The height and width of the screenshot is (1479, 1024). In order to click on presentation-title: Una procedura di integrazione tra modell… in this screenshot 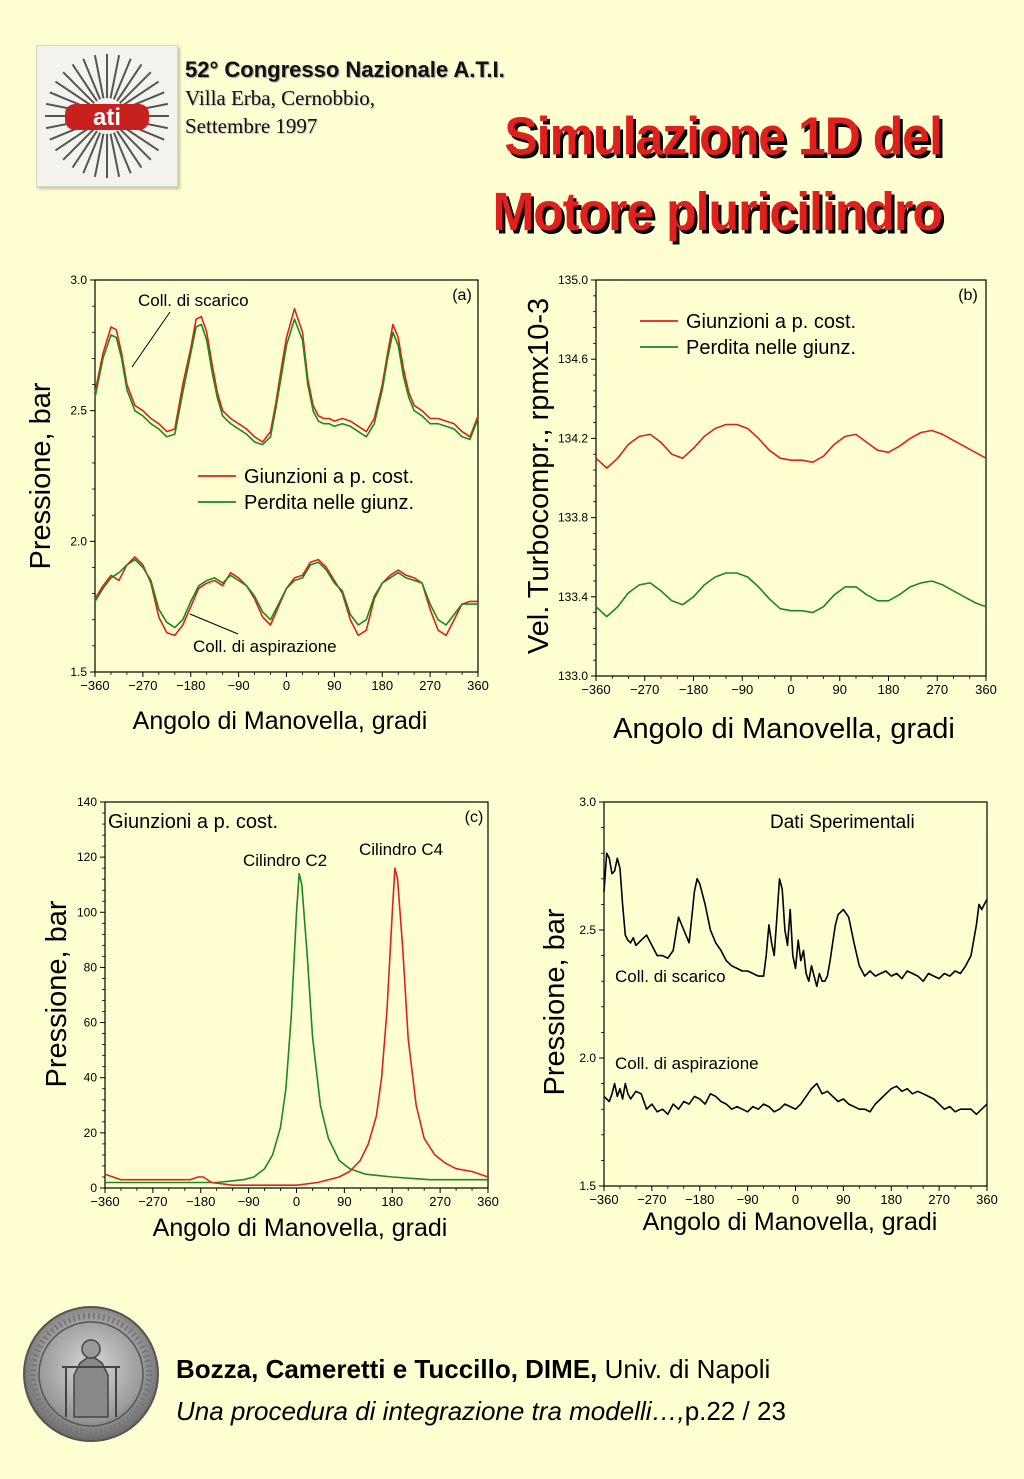, I will do `click(430, 1411)`.